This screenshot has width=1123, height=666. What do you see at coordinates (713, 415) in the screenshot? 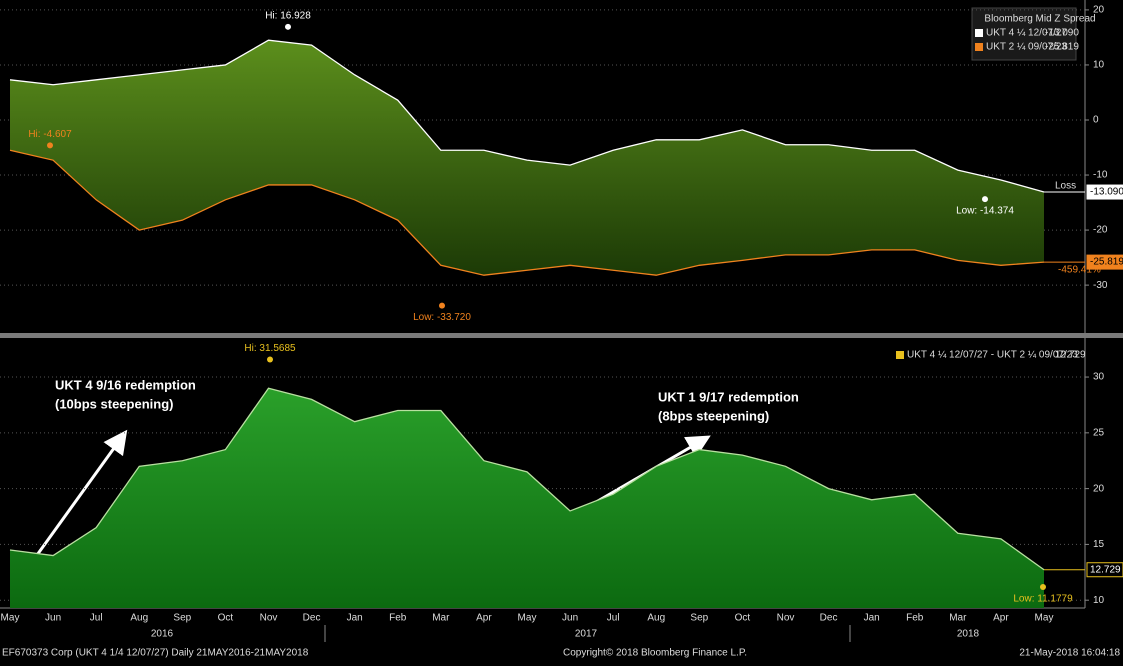
I see `annotation: (8bps steepening)` at bounding box center [713, 415].